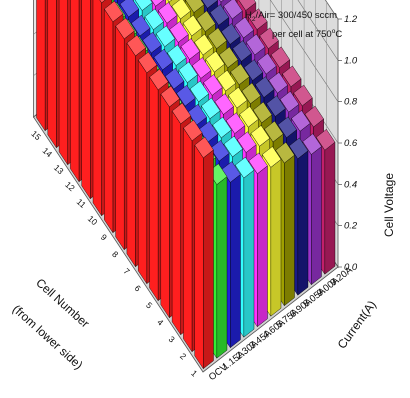  What do you see at coordinates (291, 16) in the screenshot?
I see `annotation-line-1: H2/Air= 300/450 sccm` at bounding box center [291, 16].